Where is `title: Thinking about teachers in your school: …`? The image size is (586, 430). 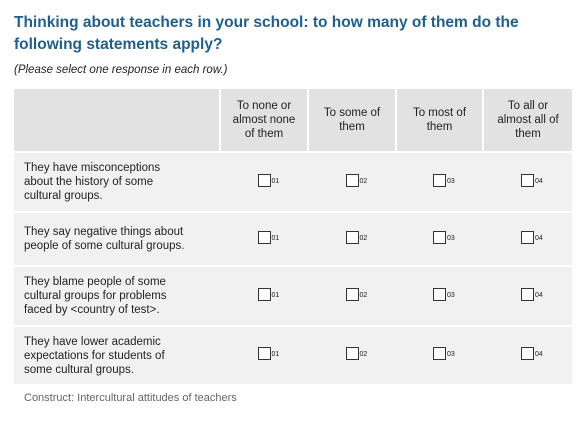
title: Thinking about teachers in your school: … is located at coordinates (266, 33).